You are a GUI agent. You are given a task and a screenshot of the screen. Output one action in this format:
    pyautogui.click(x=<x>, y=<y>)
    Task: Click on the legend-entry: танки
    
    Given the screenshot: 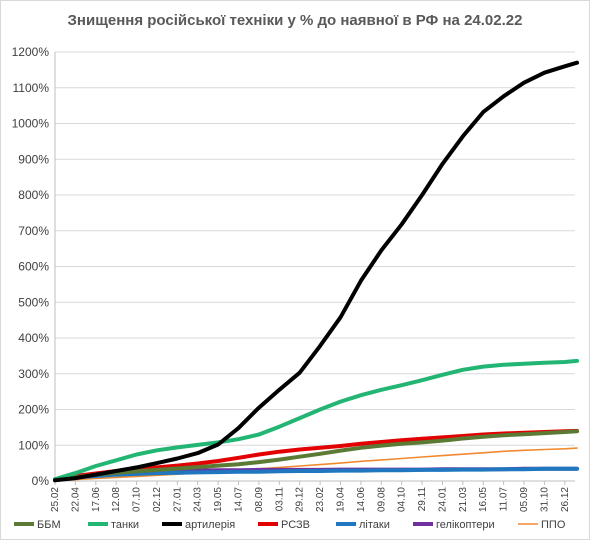 What is the action you would take?
    pyautogui.click(x=125, y=525)
    